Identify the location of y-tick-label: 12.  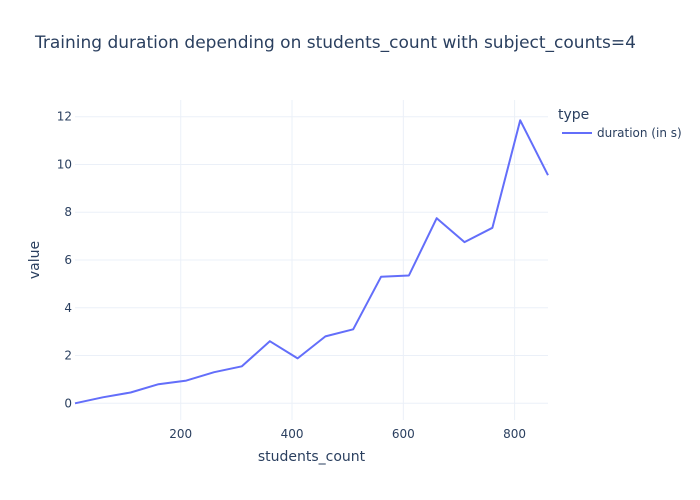
(64, 117).